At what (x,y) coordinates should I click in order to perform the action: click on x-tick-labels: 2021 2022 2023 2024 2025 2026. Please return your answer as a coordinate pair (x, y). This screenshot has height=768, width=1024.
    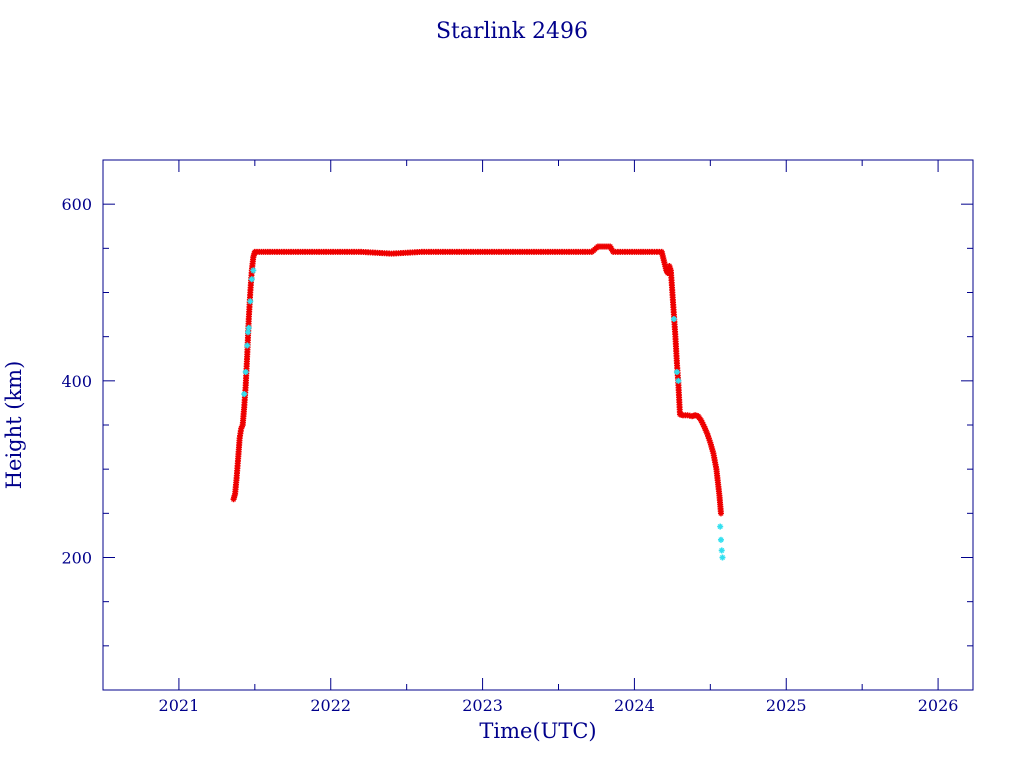
    Looking at the image, I should click on (559, 705).